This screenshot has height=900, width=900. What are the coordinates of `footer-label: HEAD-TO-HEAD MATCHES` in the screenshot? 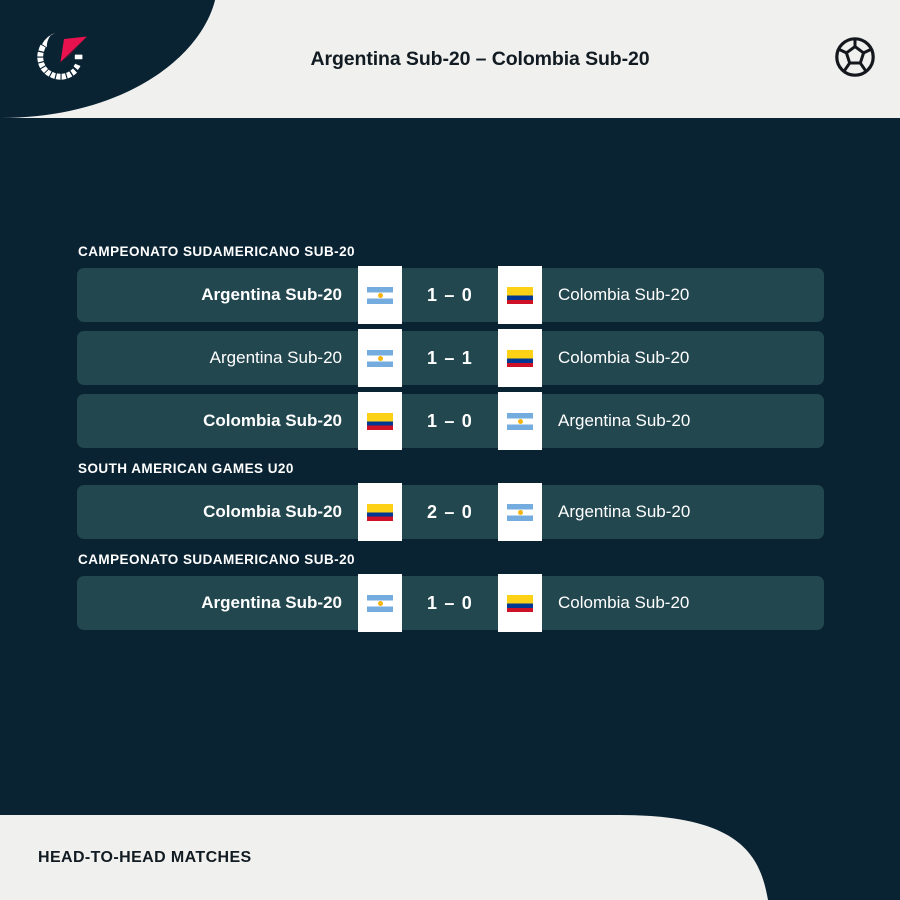 It's located at (145, 857).